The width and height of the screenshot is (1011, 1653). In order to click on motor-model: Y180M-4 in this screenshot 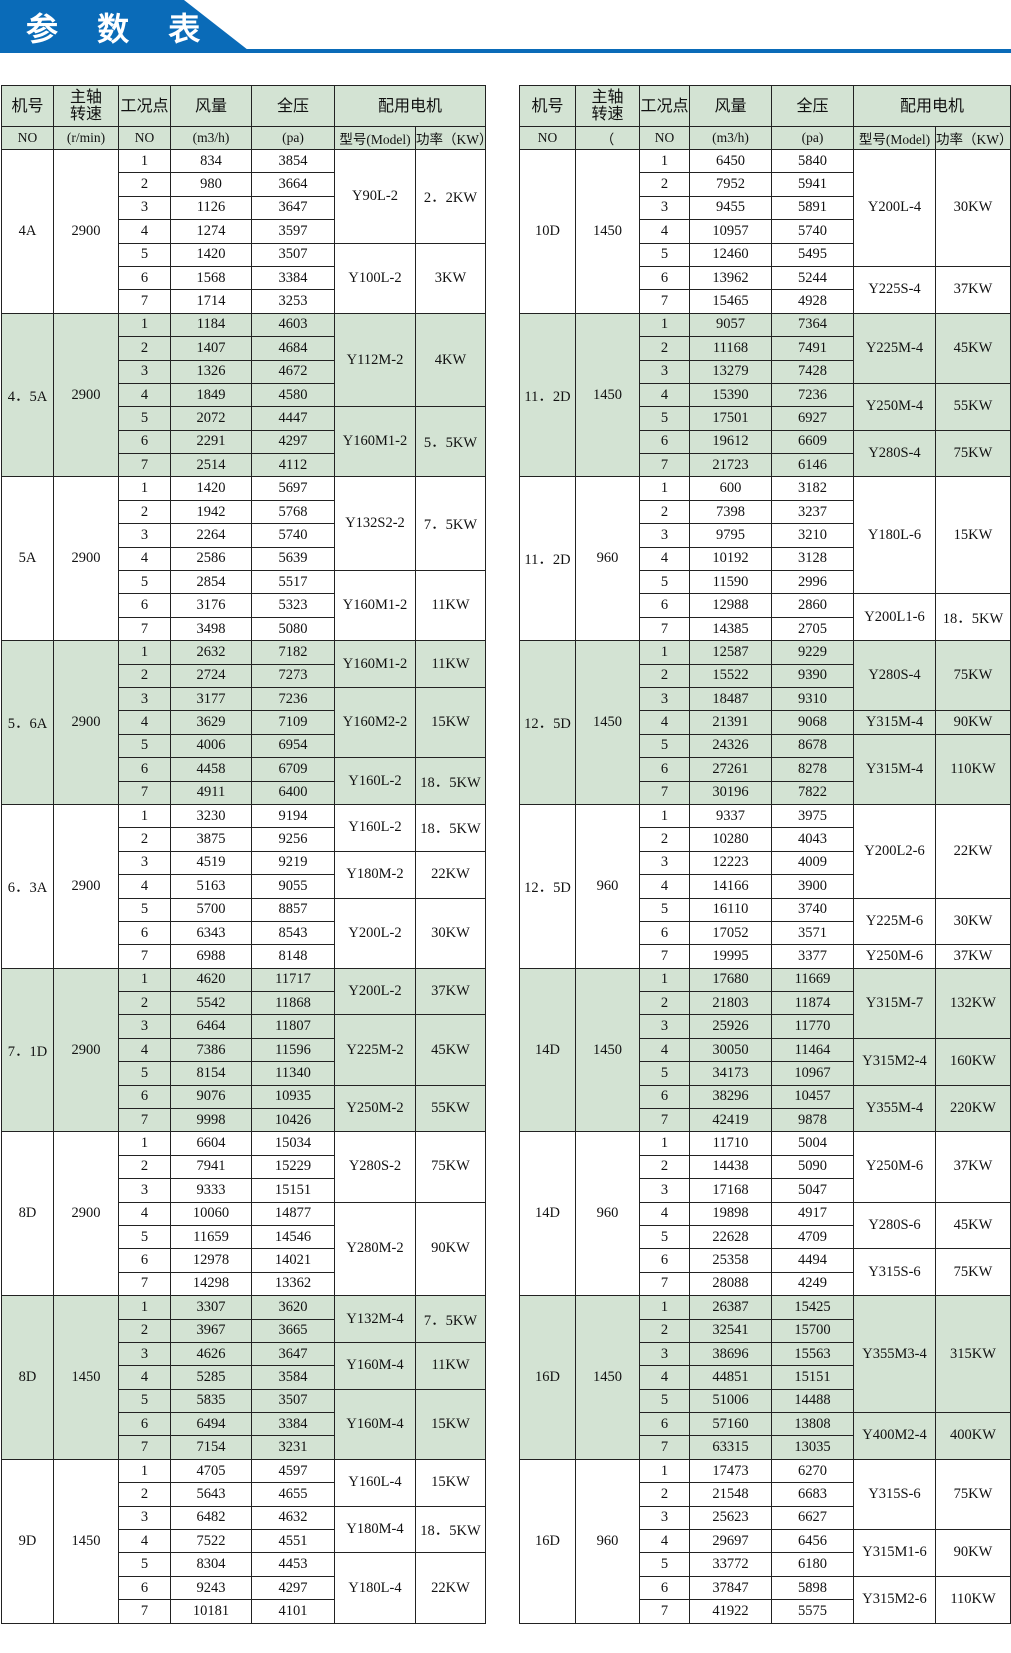, I will do `click(375, 1529)`.